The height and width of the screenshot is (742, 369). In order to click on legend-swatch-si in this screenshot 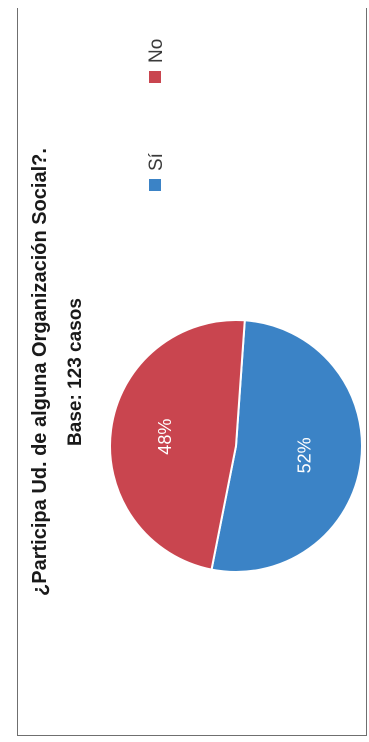, I will do `click(155, 185)`.